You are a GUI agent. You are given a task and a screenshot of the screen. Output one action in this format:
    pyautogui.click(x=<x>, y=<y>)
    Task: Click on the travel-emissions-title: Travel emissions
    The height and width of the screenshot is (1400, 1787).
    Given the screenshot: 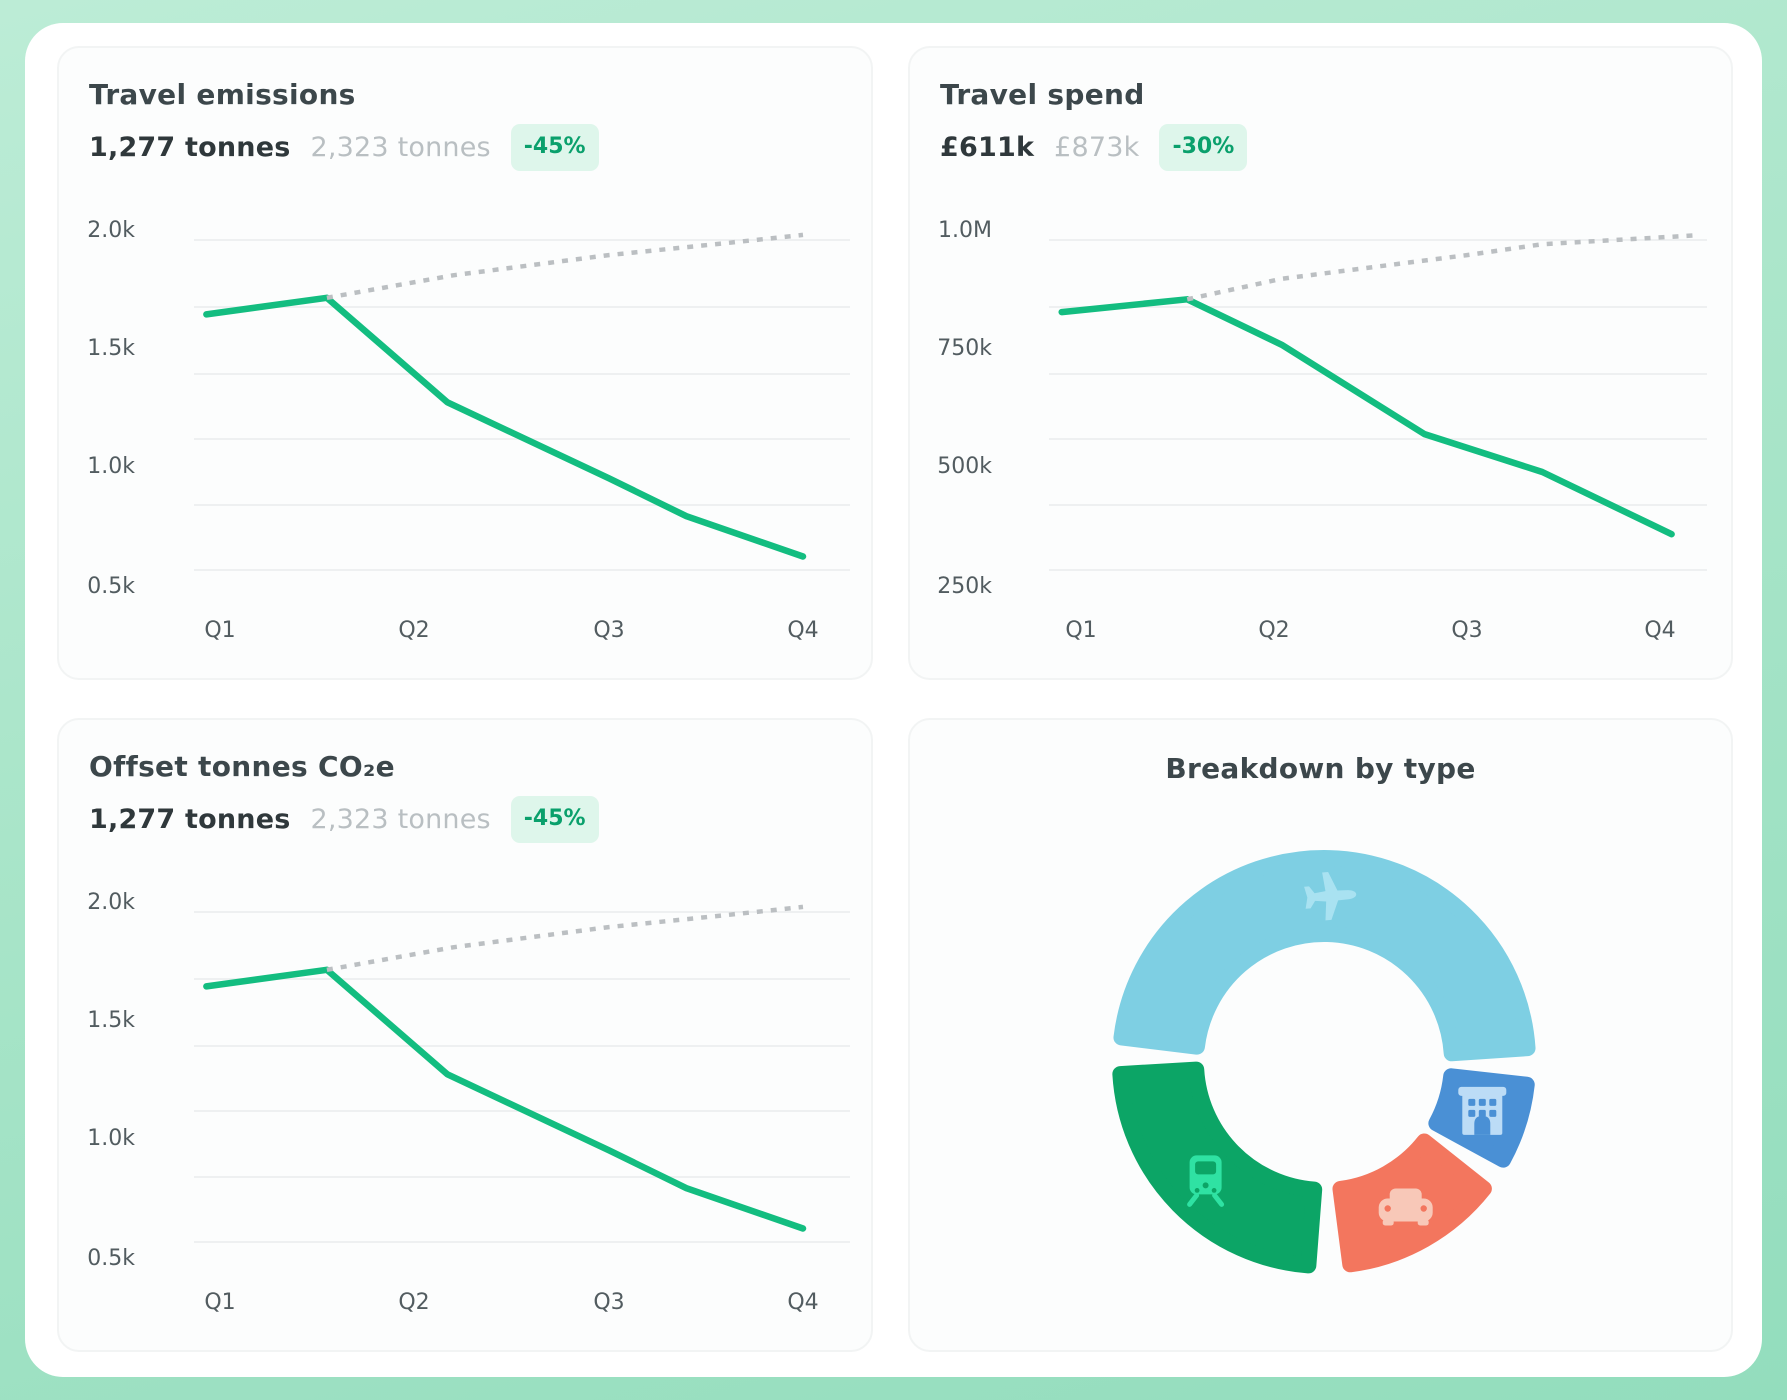 What is the action you would take?
    pyautogui.click(x=222, y=94)
    